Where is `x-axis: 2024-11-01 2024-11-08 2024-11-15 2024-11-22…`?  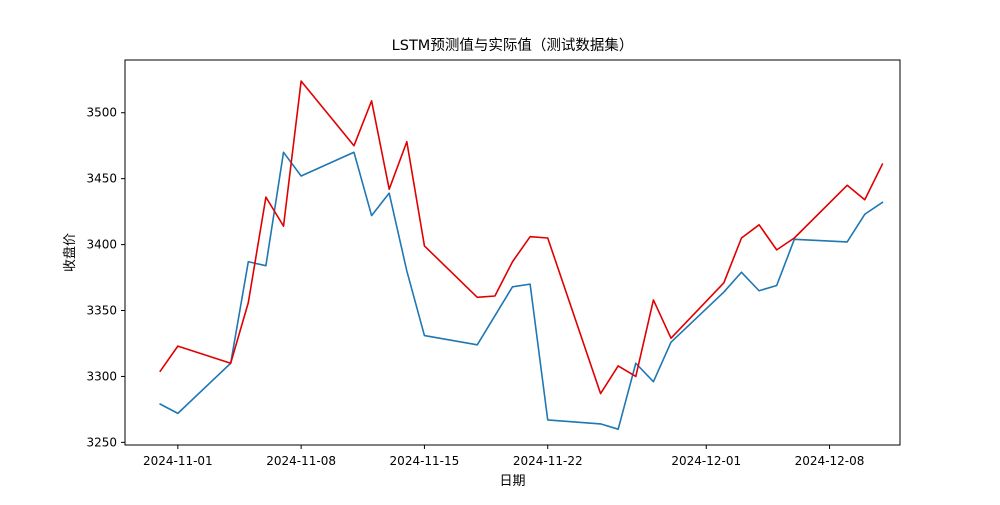
x-axis: 2024-11-01 2024-11-08 2024-11-15 2024-11-22… is located at coordinates (503, 456).